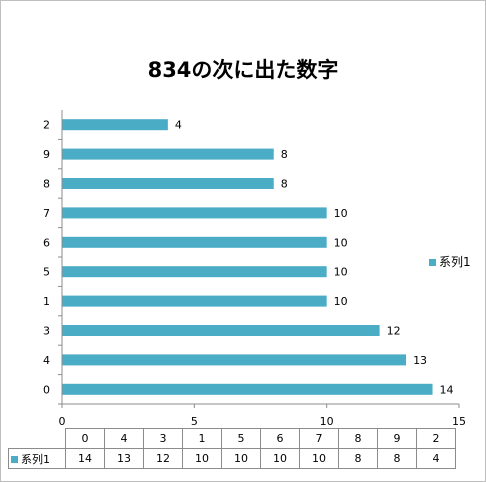 This screenshot has height=482, width=486. I want to click on table-series-name: 系列1, so click(35, 459).